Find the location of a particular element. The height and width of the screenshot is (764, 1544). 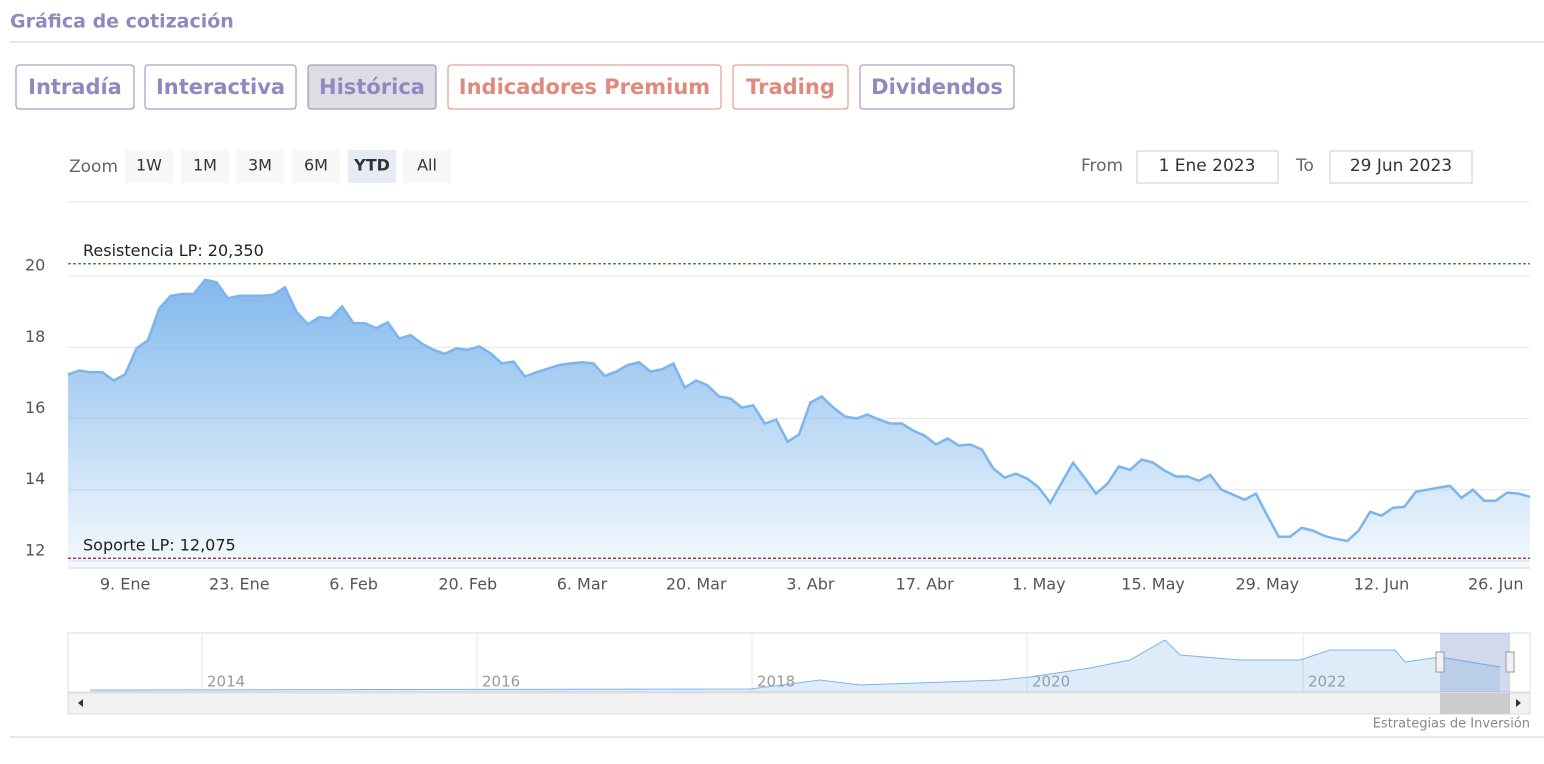

from-label: From is located at coordinates (1102, 166).